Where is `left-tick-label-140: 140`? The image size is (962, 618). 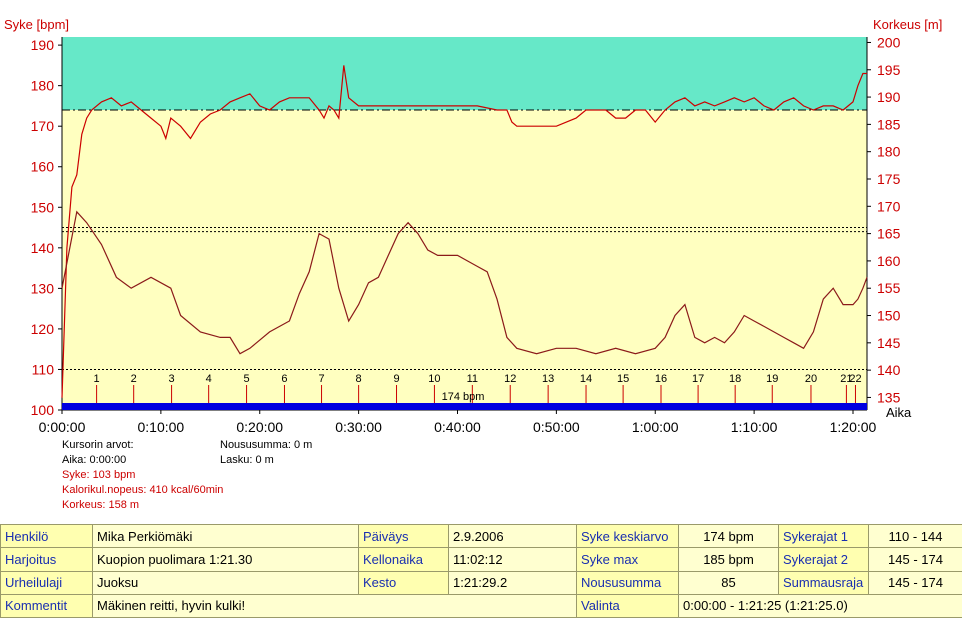 left-tick-label-140: 140 is located at coordinates (43, 248).